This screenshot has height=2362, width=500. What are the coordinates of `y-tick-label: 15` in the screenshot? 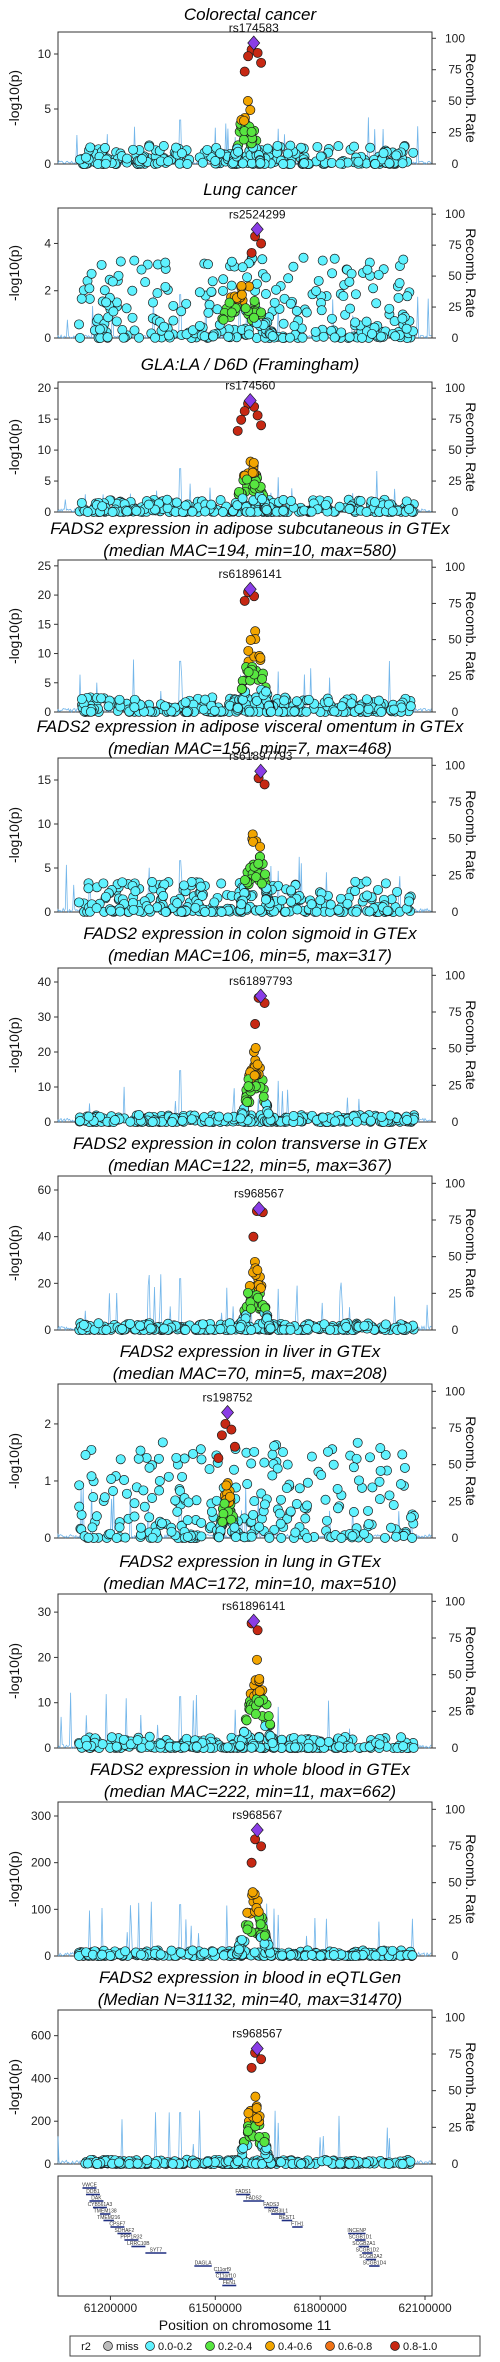 It's located at (45, 624).